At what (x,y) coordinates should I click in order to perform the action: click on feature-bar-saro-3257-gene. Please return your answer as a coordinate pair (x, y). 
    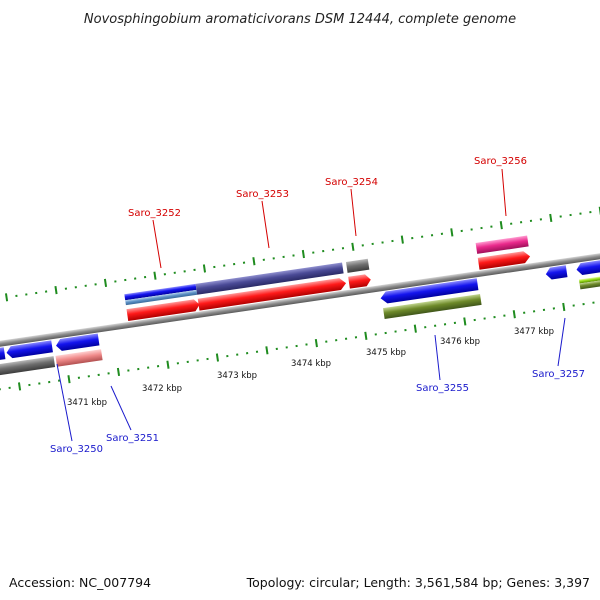
    Looking at the image, I should click on (589, 278).